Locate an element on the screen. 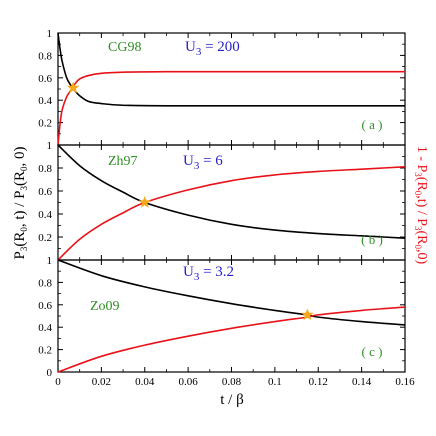 This screenshot has width=436, height=436. x-axis-label: t / β is located at coordinates (231, 400).